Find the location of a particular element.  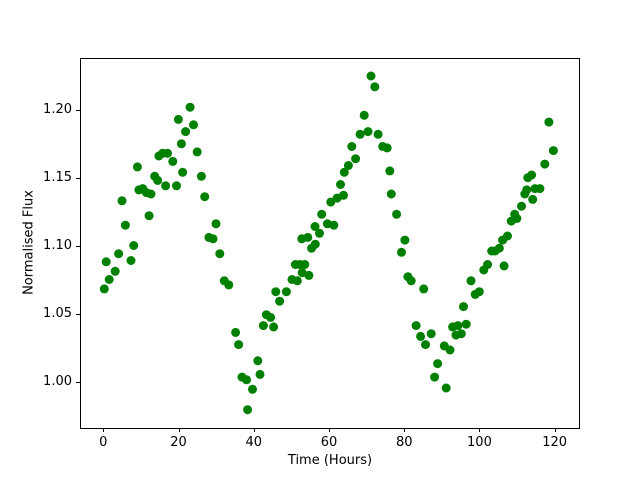

y-axis-label: Normalised Flux is located at coordinates (29, 242).